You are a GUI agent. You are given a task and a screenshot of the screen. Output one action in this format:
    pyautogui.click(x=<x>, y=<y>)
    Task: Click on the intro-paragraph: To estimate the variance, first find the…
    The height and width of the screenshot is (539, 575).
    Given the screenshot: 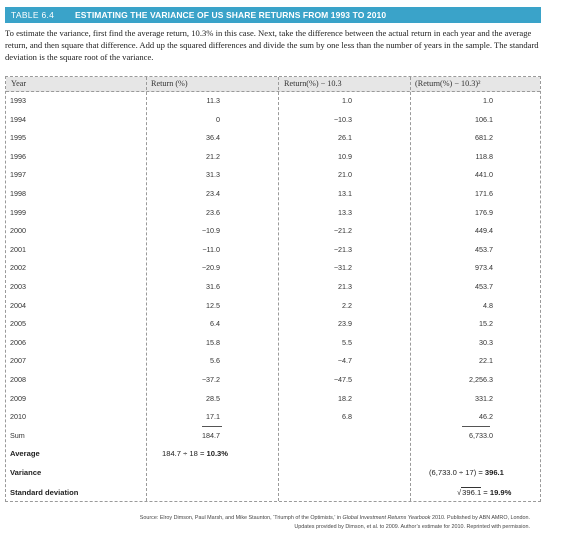 What is the action you would take?
    pyautogui.click(x=272, y=45)
    